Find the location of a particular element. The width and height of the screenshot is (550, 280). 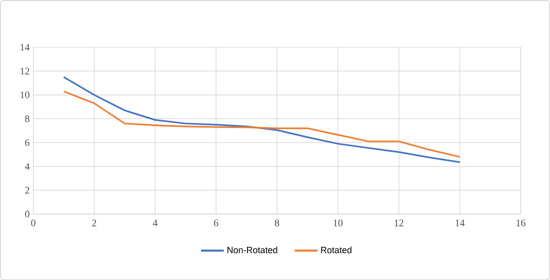

y-tick-label: 2 is located at coordinates (27, 190).